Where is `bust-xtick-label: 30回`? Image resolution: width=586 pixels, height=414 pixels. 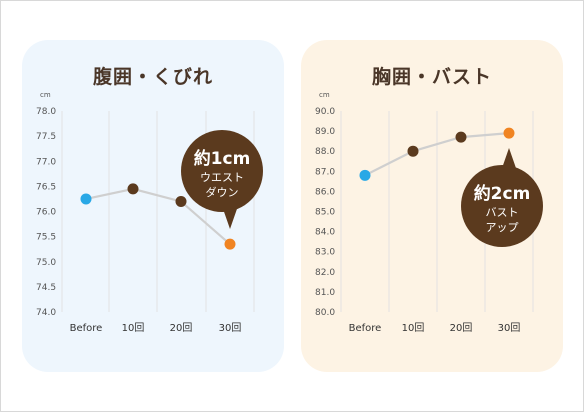
bust-xtick-label: 30回 is located at coordinates (509, 328).